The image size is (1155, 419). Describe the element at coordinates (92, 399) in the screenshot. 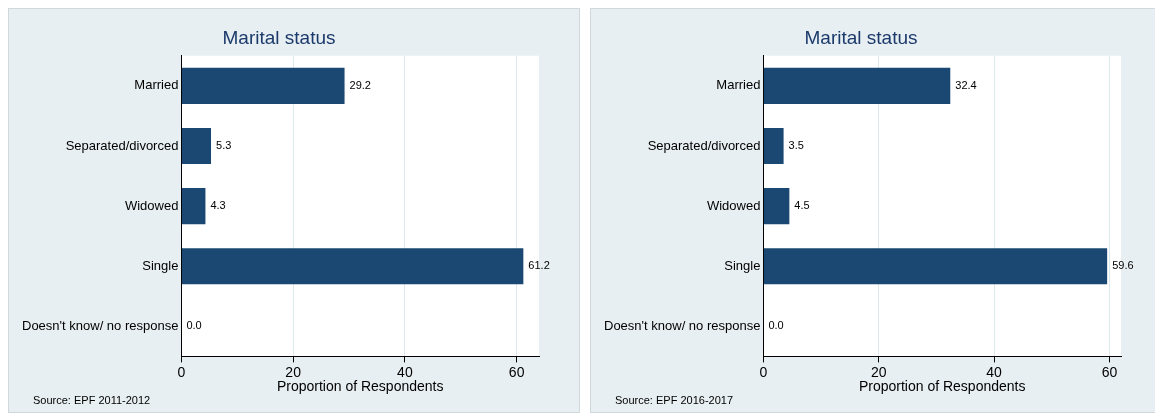

I see `source-note: Source: EPF 2011-2012` at that location.